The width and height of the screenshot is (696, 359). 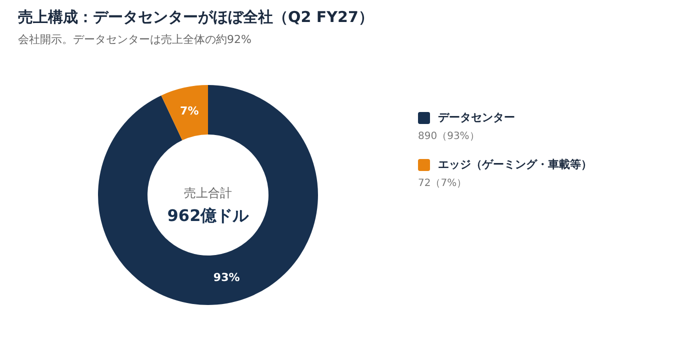 What do you see at coordinates (226, 277) in the screenshot?
I see `data-label: 93%` at bounding box center [226, 277].